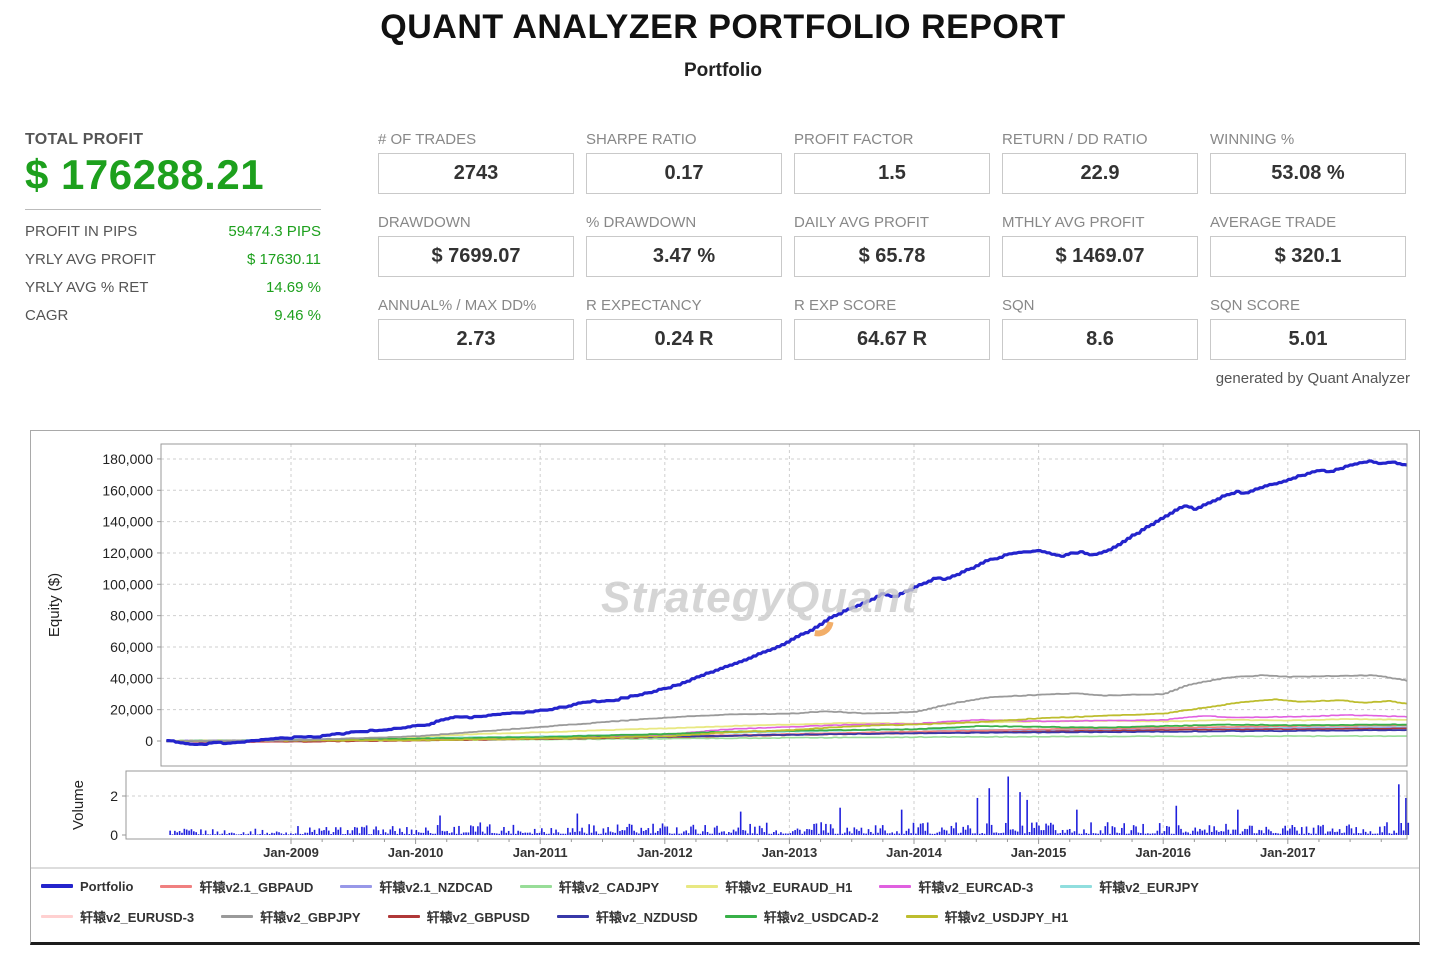  Describe the element at coordinates (145, 174) in the screenshot. I see `total-profit-value: $ 176288.21` at that location.